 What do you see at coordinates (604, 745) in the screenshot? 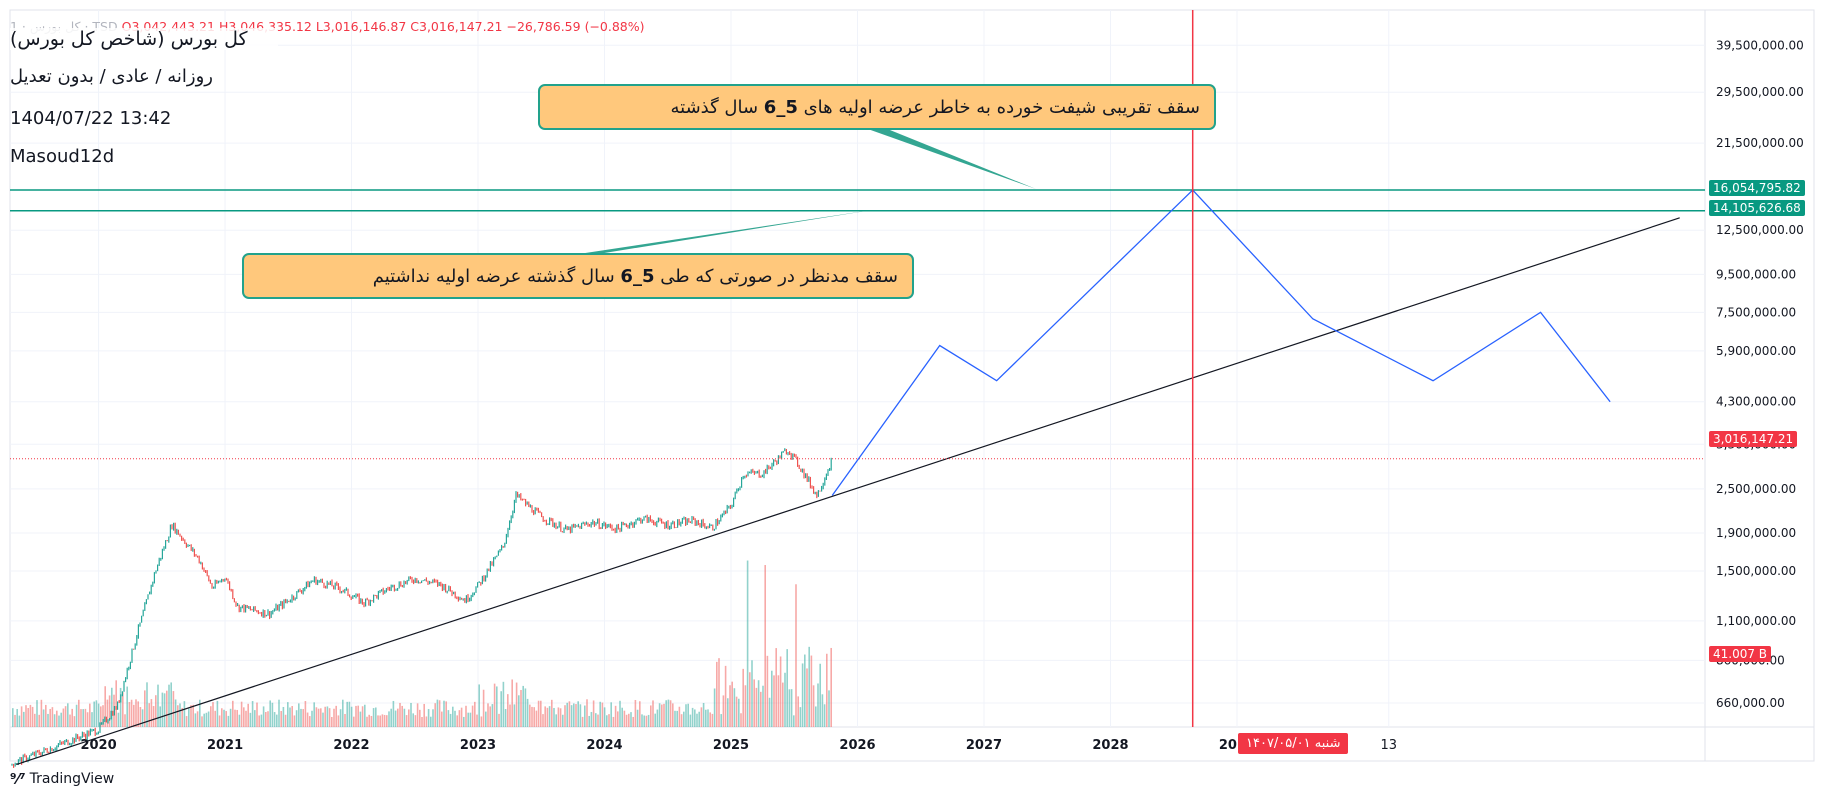
I see `x-tick-label: 2024` at bounding box center [604, 745].